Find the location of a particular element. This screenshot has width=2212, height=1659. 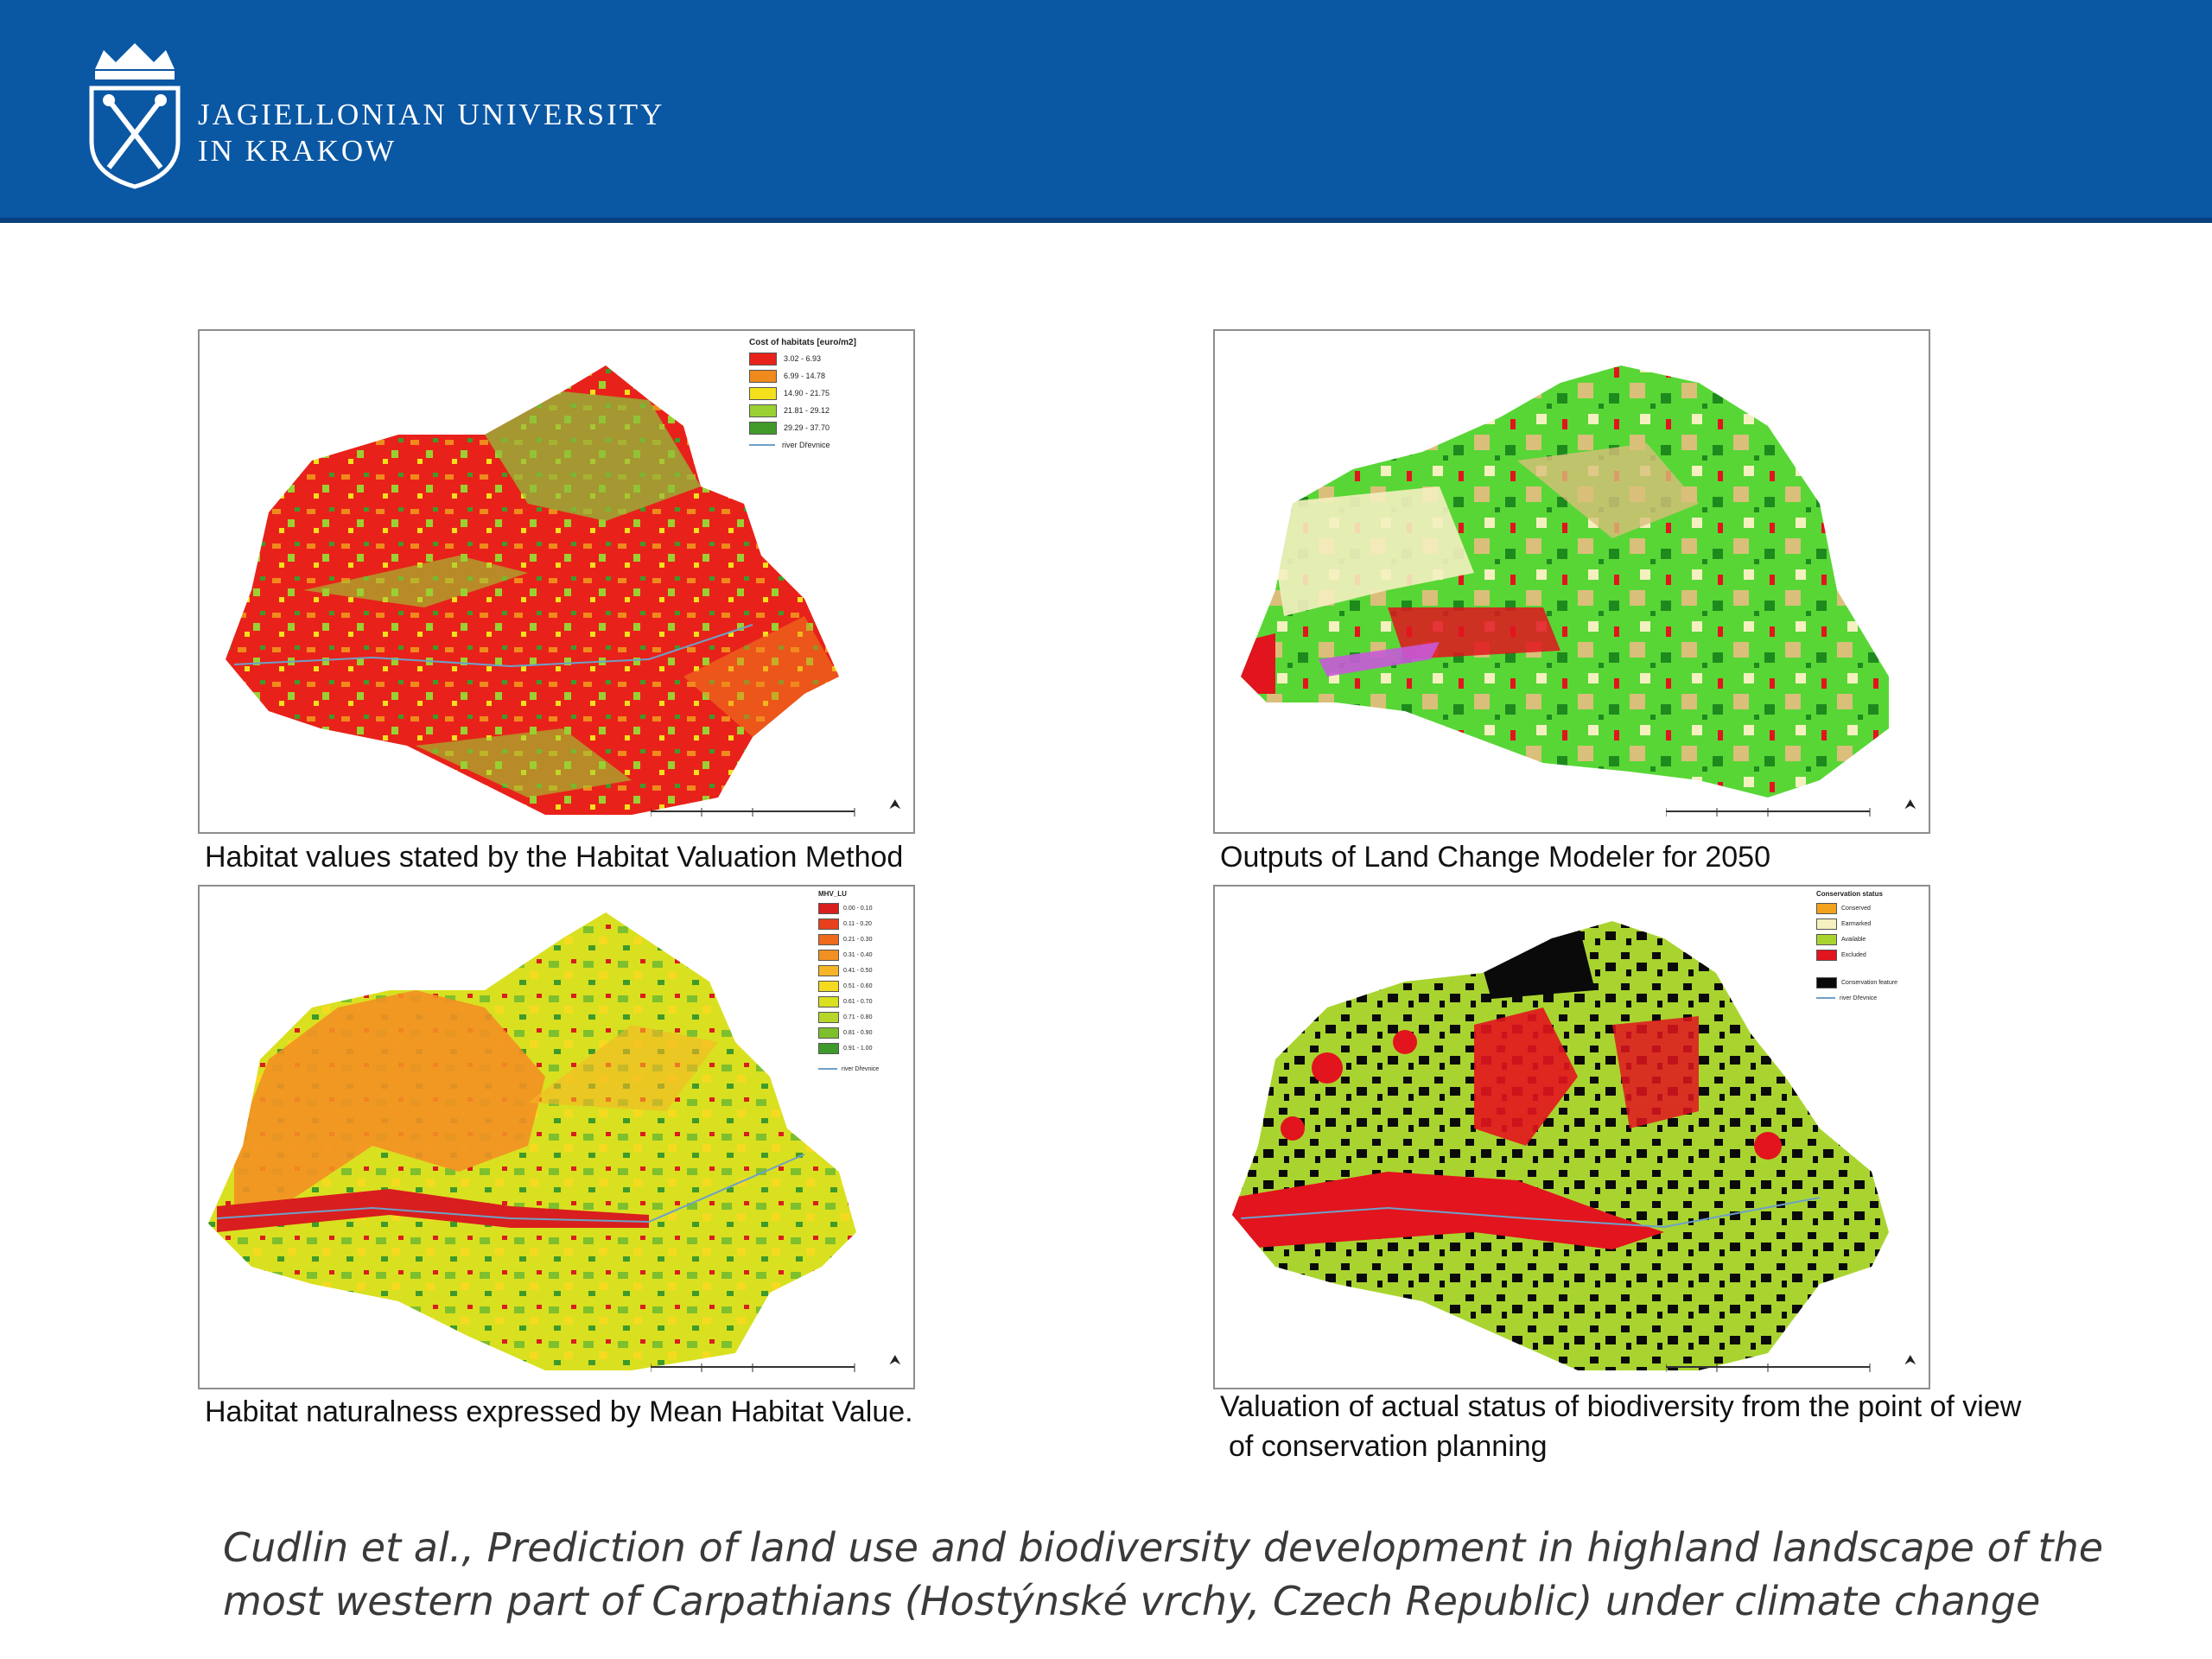

university-name-line2: IN KRAKOW is located at coordinates (297, 151).